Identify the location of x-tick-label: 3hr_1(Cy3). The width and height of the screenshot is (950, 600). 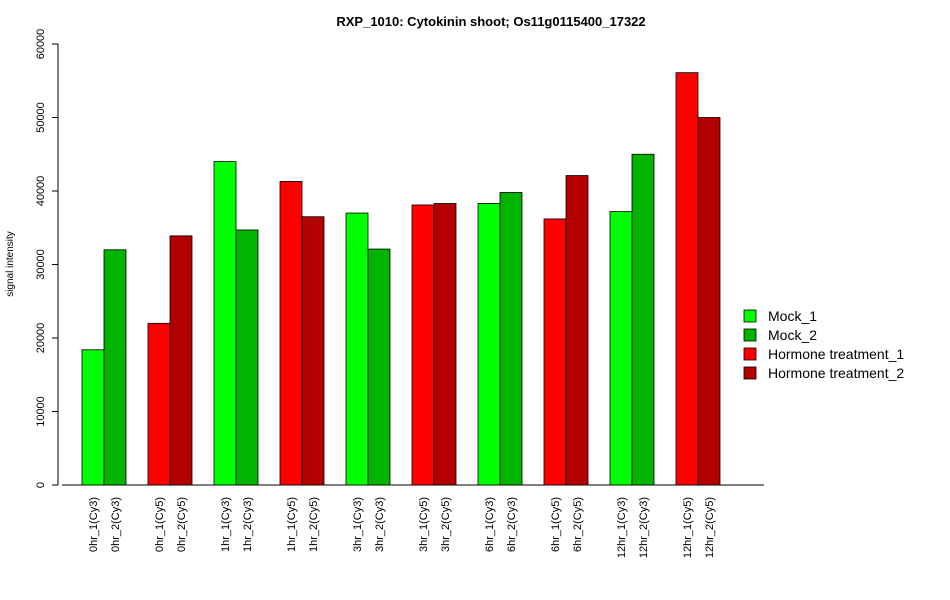
(358, 524).